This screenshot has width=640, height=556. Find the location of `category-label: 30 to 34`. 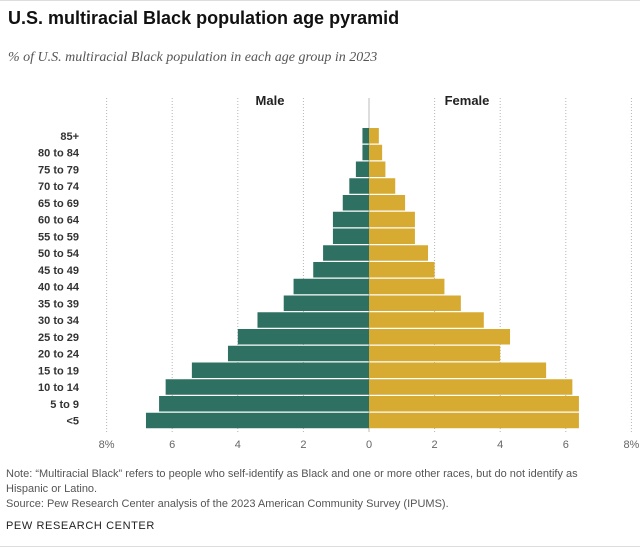

category-label: 30 to 34 is located at coordinates (59, 321).